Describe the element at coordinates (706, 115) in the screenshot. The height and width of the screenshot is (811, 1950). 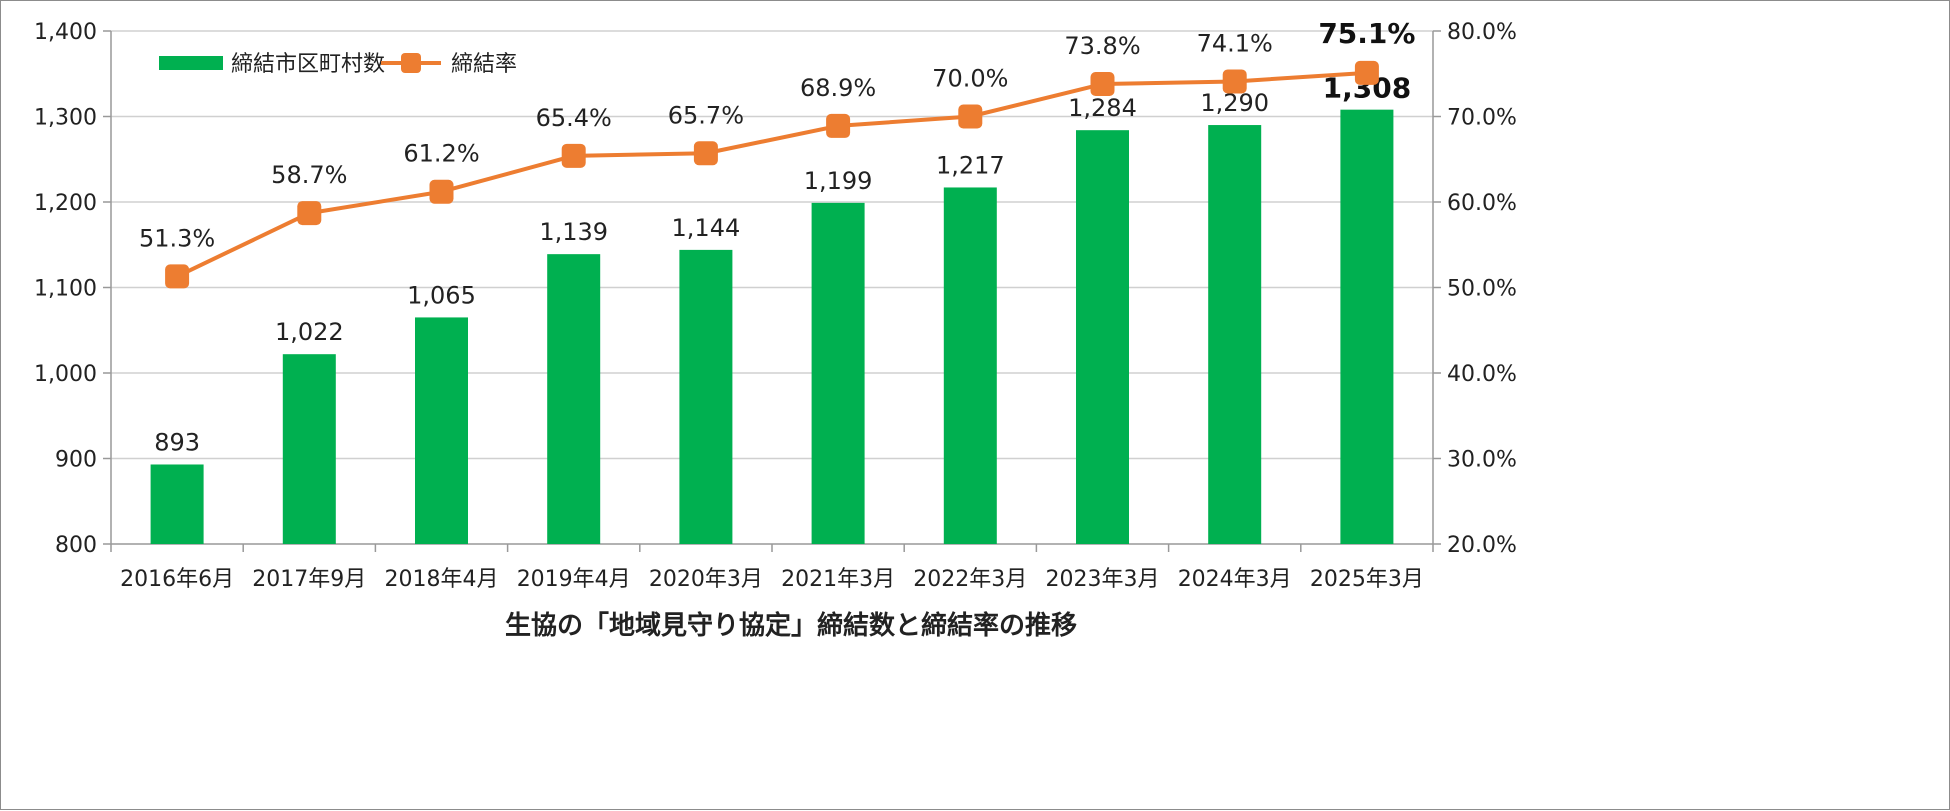
I see `line-value-label: 65.7%` at that location.